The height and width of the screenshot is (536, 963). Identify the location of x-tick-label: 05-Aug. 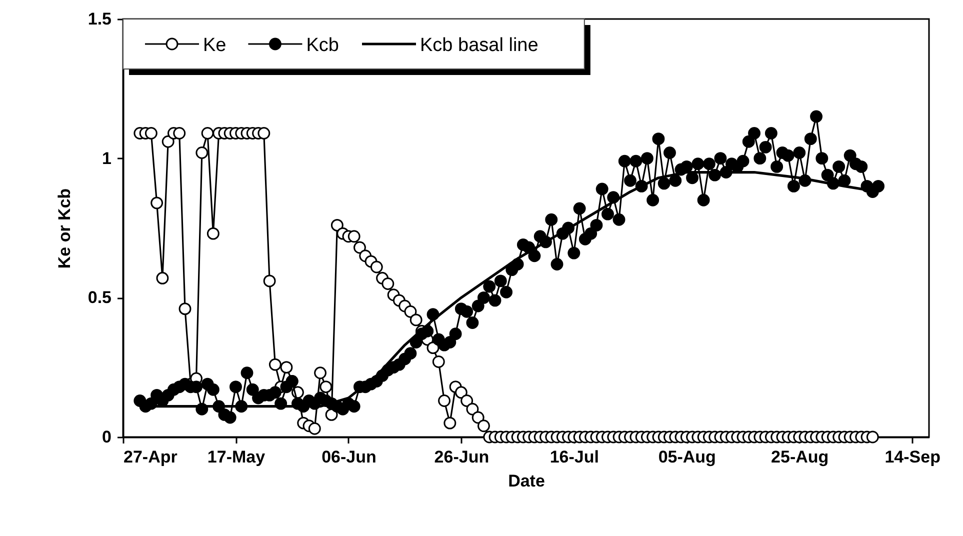
(687, 457).